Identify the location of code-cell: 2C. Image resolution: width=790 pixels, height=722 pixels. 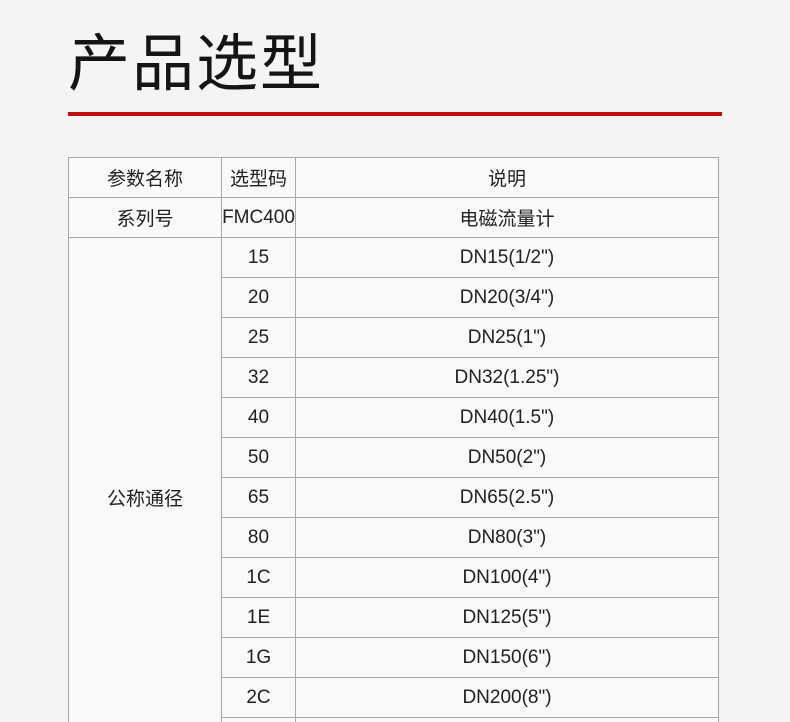
(258, 698).